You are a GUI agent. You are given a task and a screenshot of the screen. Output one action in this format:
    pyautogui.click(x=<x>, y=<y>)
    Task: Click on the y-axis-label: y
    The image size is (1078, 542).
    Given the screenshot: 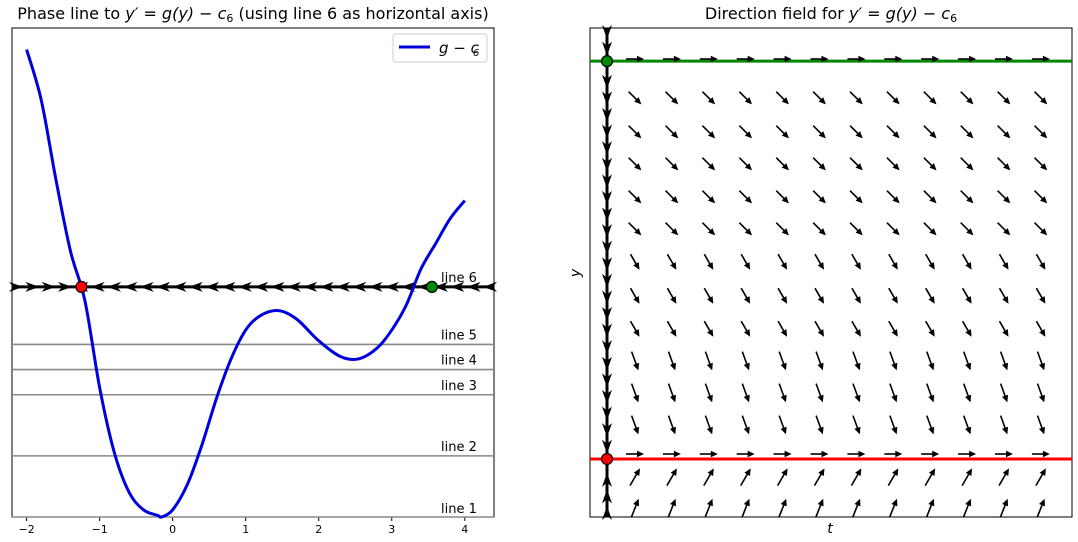 What is the action you would take?
    pyautogui.click(x=576, y=273)
    